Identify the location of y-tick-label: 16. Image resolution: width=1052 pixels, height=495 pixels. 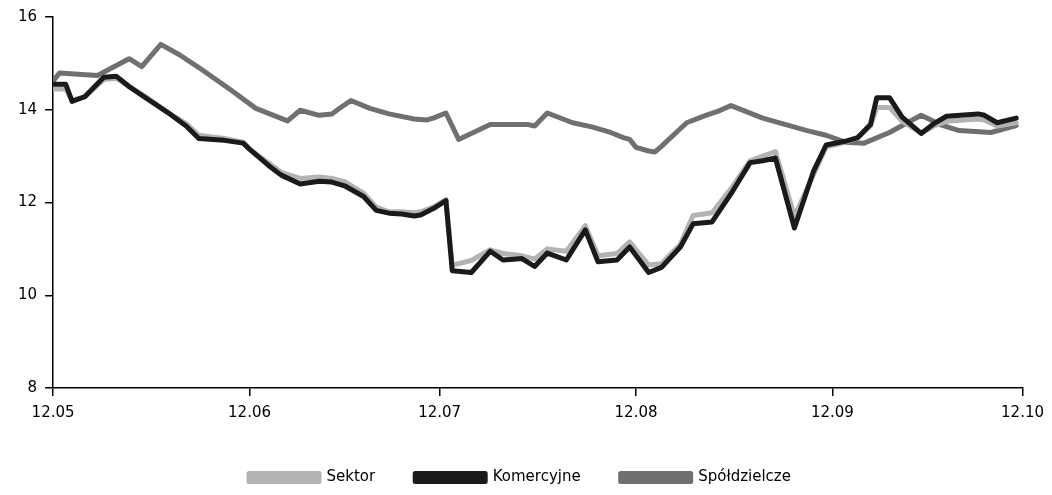
(27, 15).